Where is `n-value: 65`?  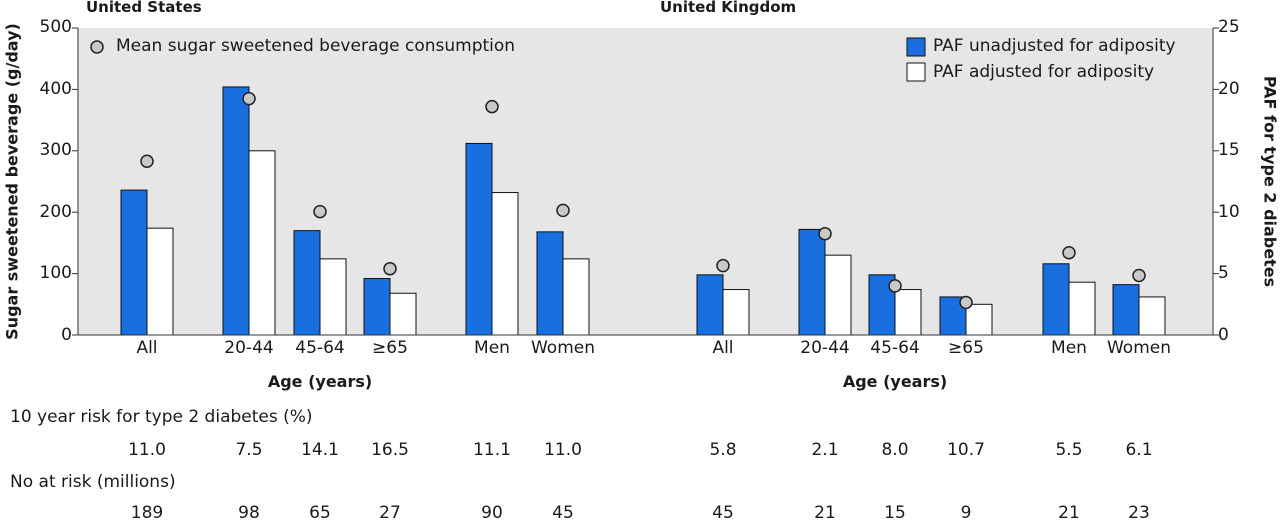 n-value: 65 is located at coordinates (320, 513).